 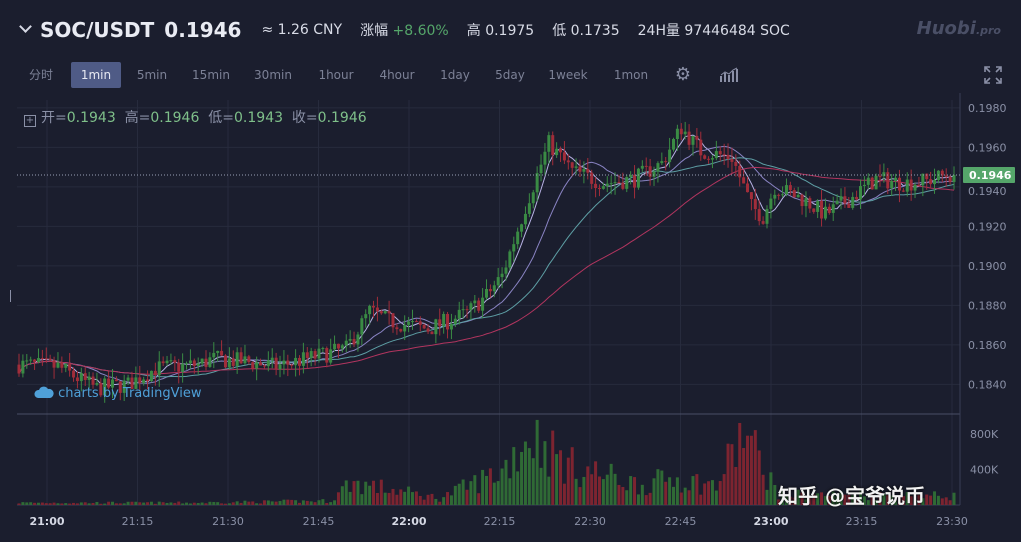 I want to click on timeframe-tab: 15min, so click(x=211, y=75).